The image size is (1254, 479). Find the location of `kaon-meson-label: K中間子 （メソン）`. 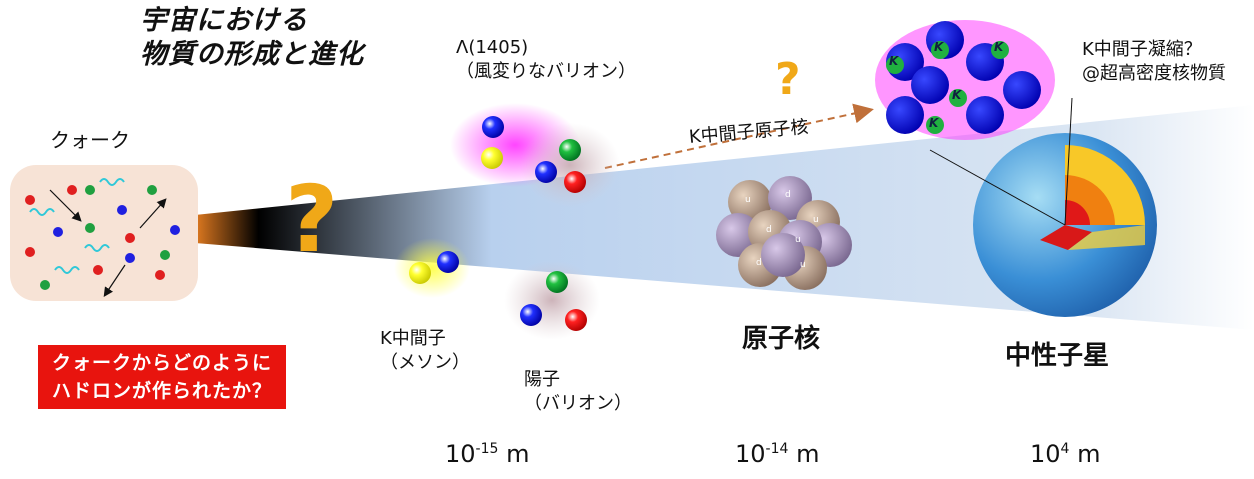

kaon-meson-label: K中間子 （メソン） is located at coordinates (425, 351).